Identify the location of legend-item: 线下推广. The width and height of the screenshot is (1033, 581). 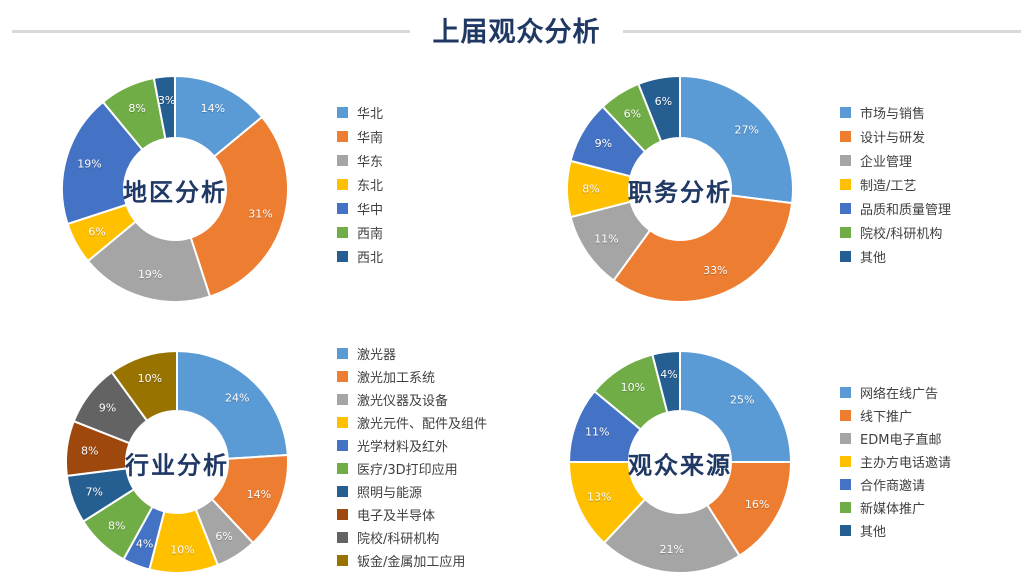
(895, 415).